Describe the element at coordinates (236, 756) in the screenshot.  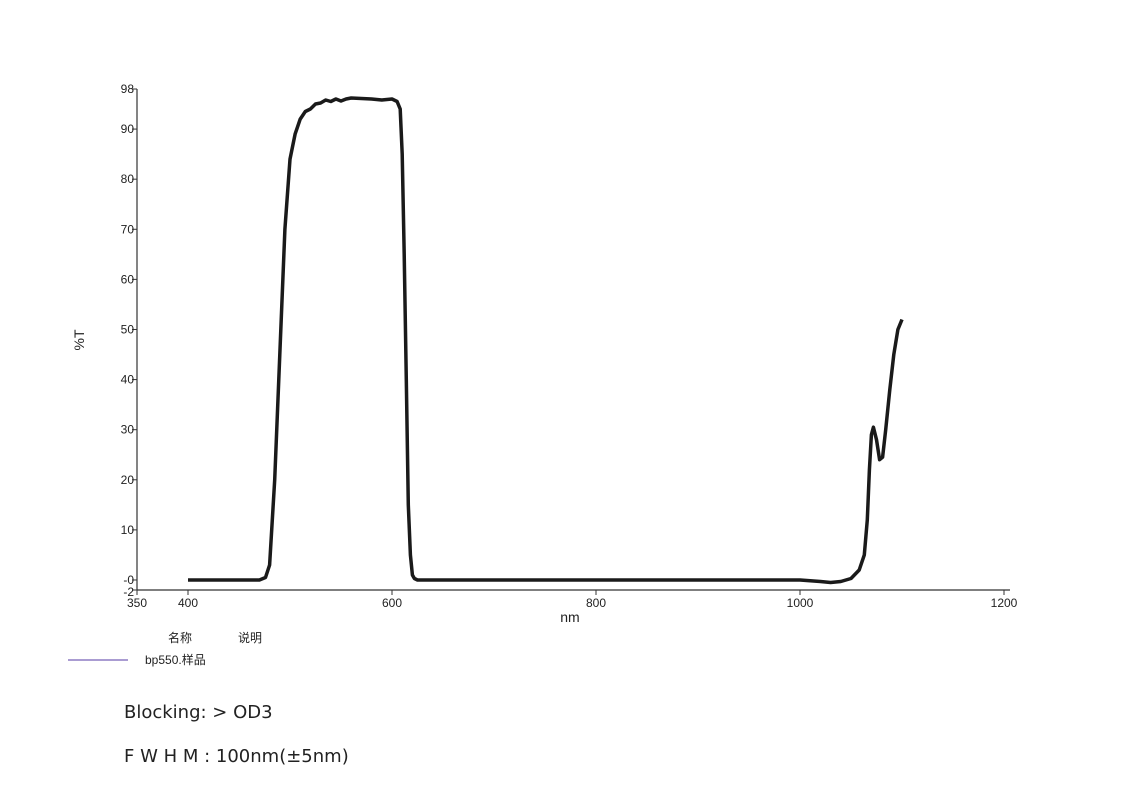
I see `fwhm-note: F W H M : 100nm(±5nm)` at that location.